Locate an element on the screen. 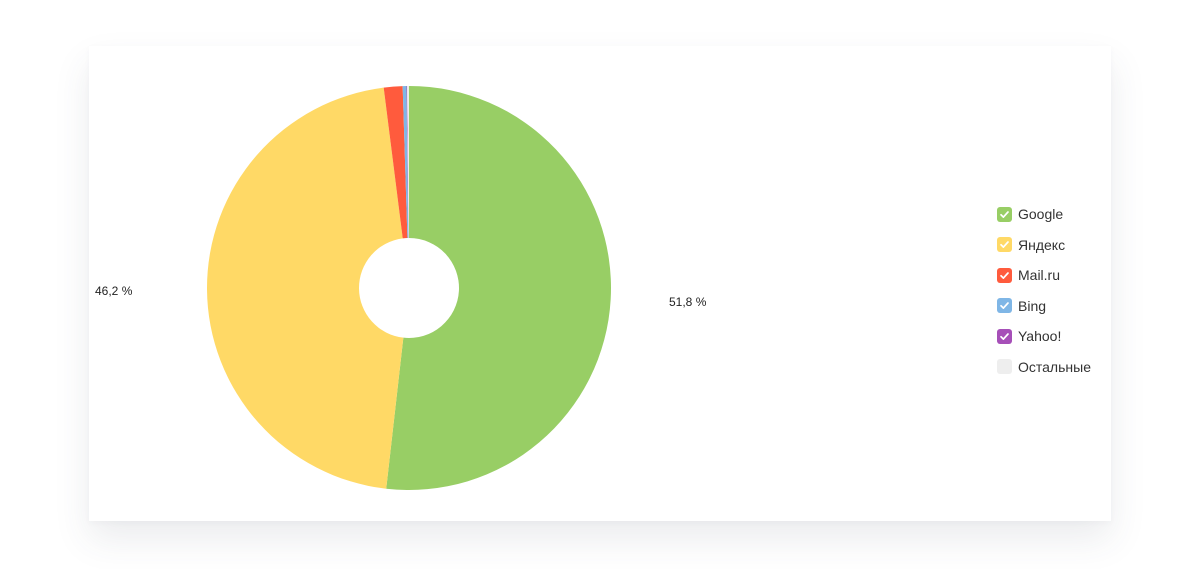 The image size is (1200, 569). chart-legend: Google Яндекс Mail.ru Bing Yahoo! Остальные is located at coordinates (1044, 295).